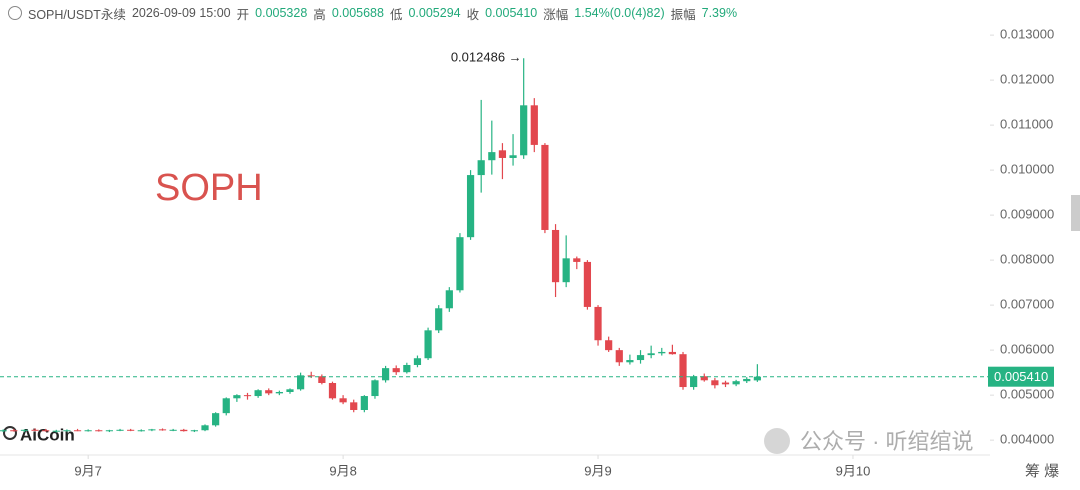 The height and width of the screenshot is (490, 1080). What do you see at coordinates (10, 433) in the screenshot?
I see `logo-icon` at bounding box center [10, 433].